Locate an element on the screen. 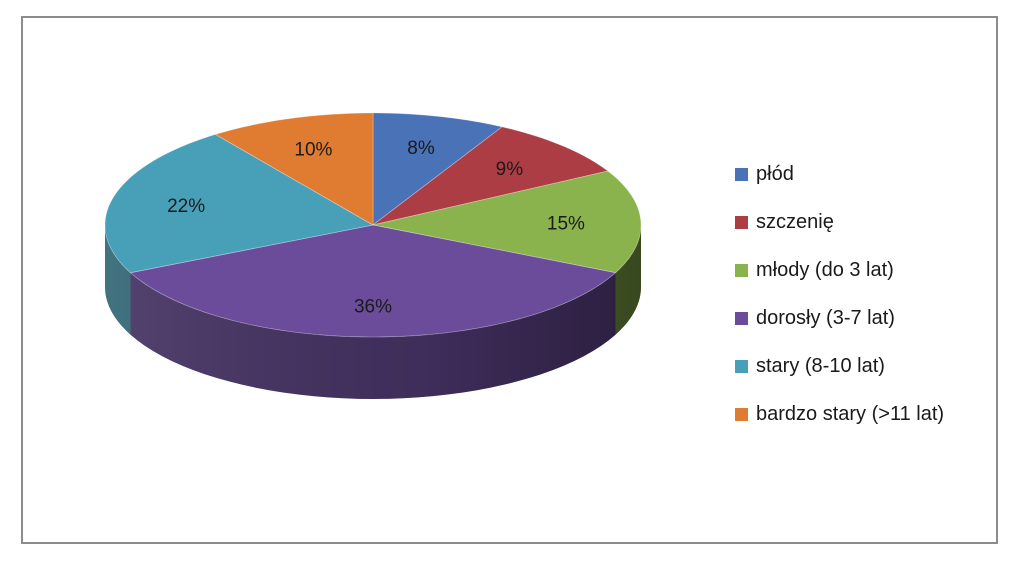 The height and width of the screenshot is (567, 1024). legend-item-mlody: młody (do 3 lat) is located at coordinates (865, 270).